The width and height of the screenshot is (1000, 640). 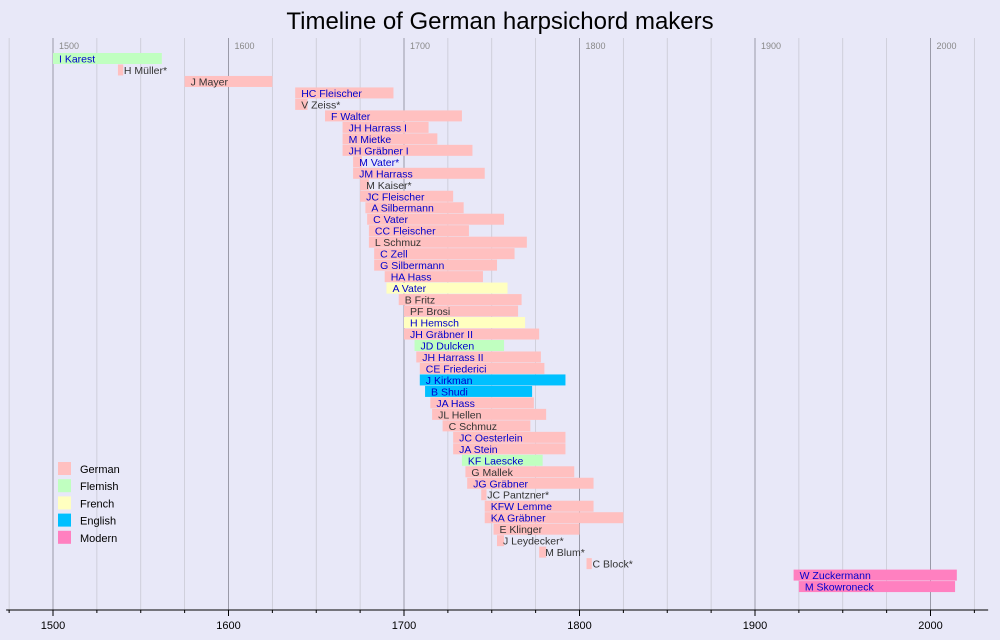 What do you see at coordinates (100, 470) in the screenshot?
I see `legend-label: German` at bounding box center [100, 470].